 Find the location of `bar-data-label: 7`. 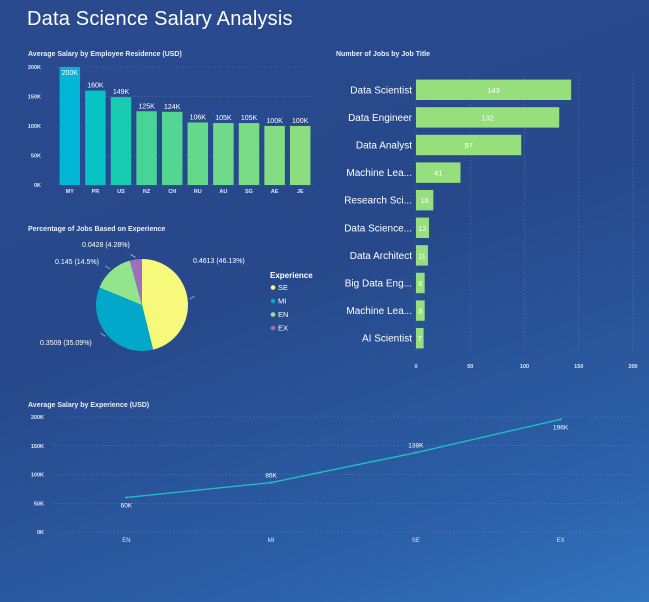

bar-data-label: 7 is located at coordinates (420, 338).